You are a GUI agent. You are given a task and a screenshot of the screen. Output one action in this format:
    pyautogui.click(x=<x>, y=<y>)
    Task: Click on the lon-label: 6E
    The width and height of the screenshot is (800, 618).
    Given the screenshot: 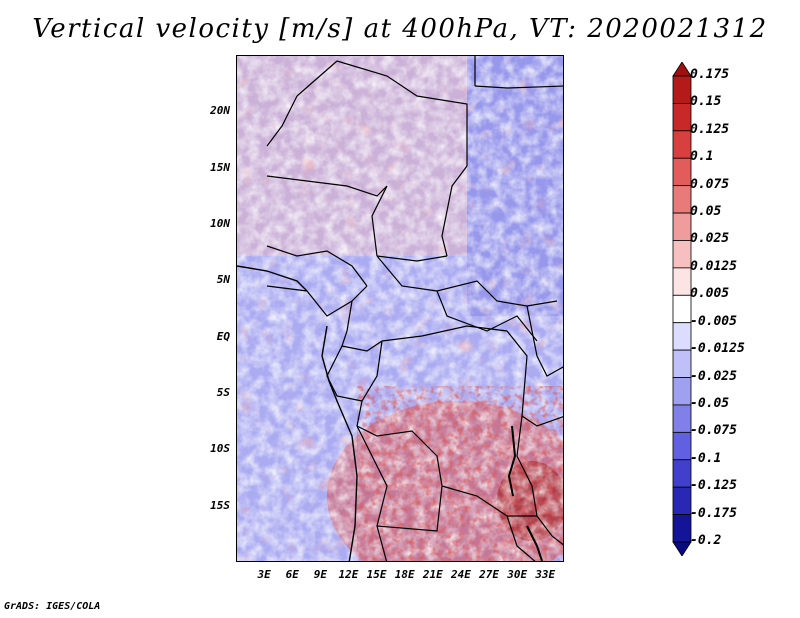 What is the action you would take?
    pyautogui.click(x=292, y=574)
    